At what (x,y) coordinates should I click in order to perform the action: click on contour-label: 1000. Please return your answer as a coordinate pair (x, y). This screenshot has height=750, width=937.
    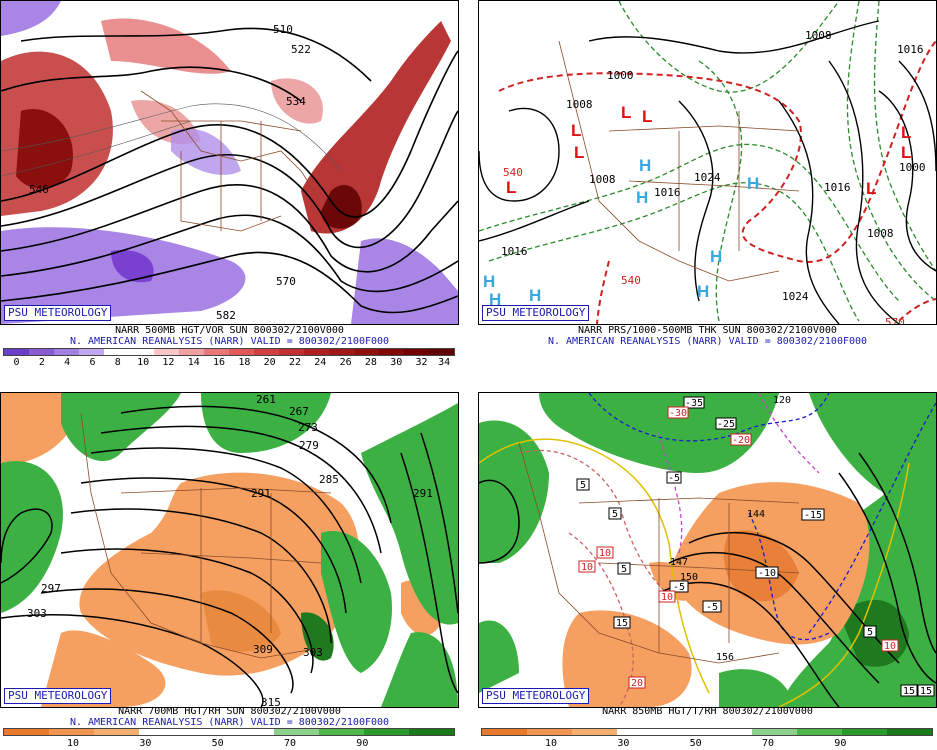
    Looking at the image, I should click on (620, 75).